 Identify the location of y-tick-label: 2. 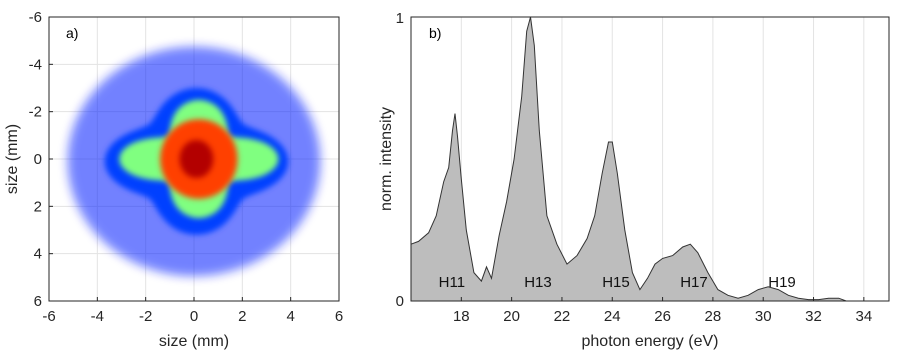
(38, 206).